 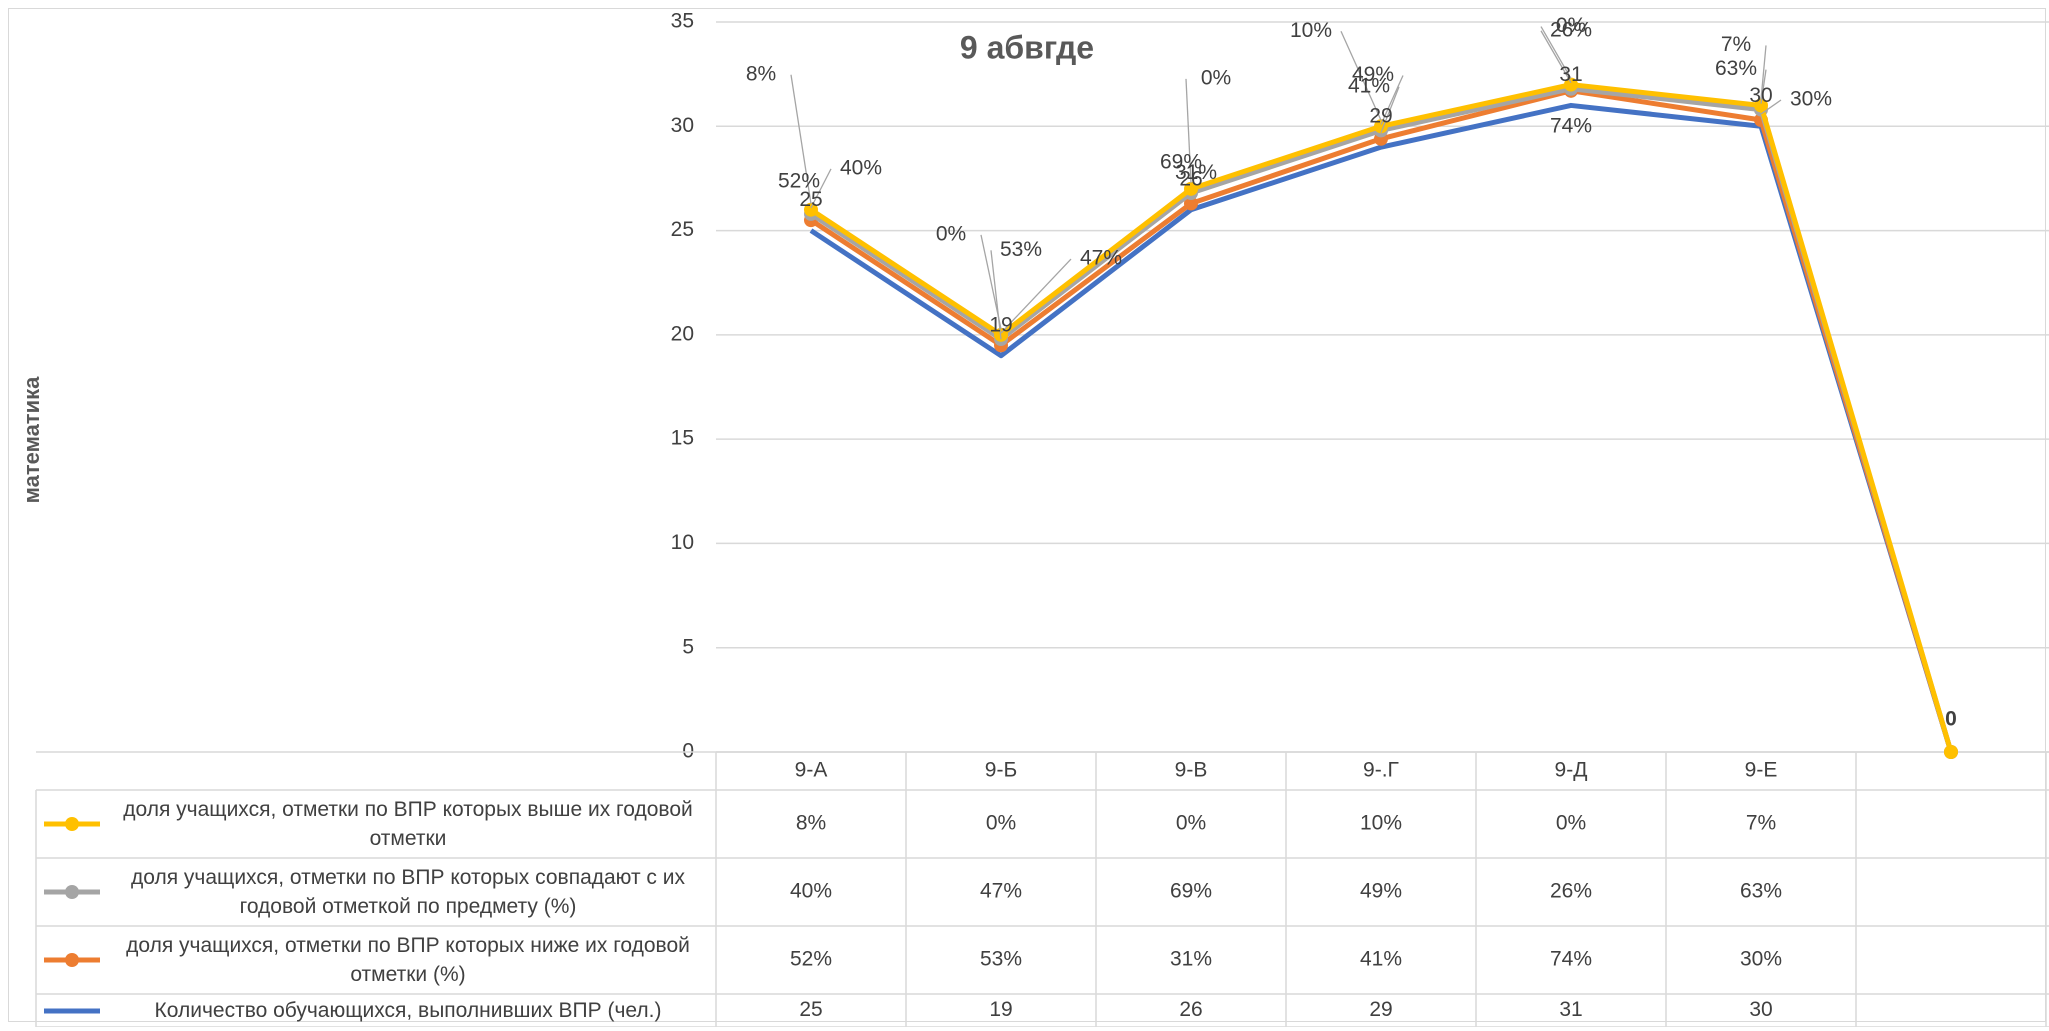 What do you see at coordinates (1761, 770) in the screenshot?
I see `x-tick-label: 9-Е` at bounding box center [1761, 770].